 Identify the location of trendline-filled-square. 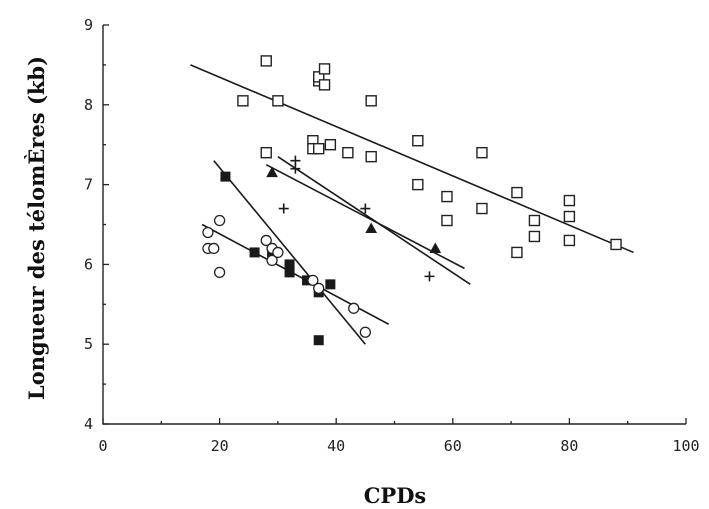
(289, 252).